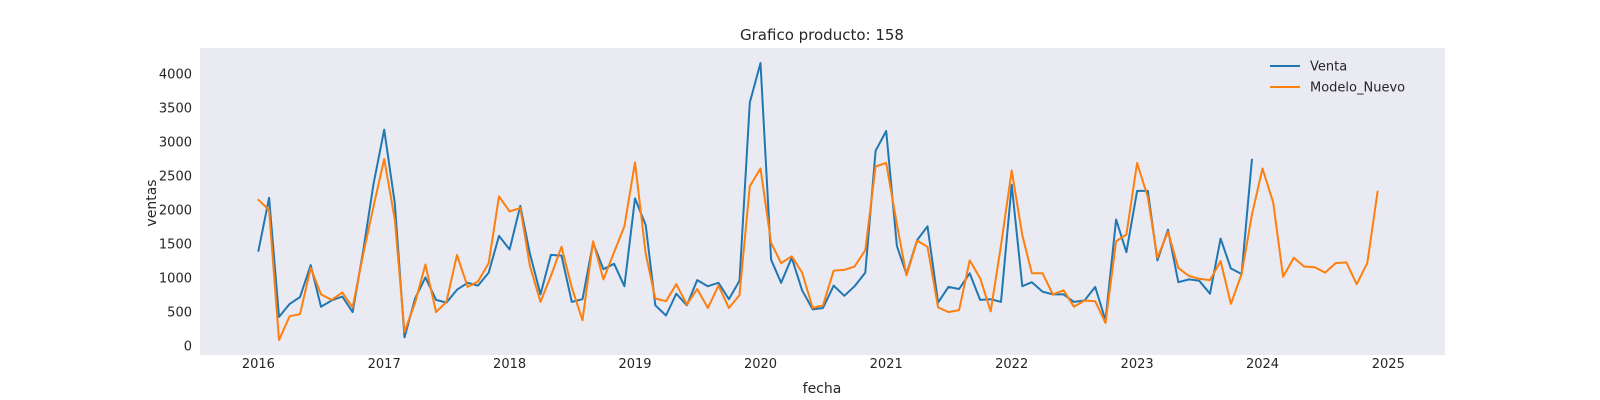  I want to click on y-tick-label: 3500, so click(175, 108).